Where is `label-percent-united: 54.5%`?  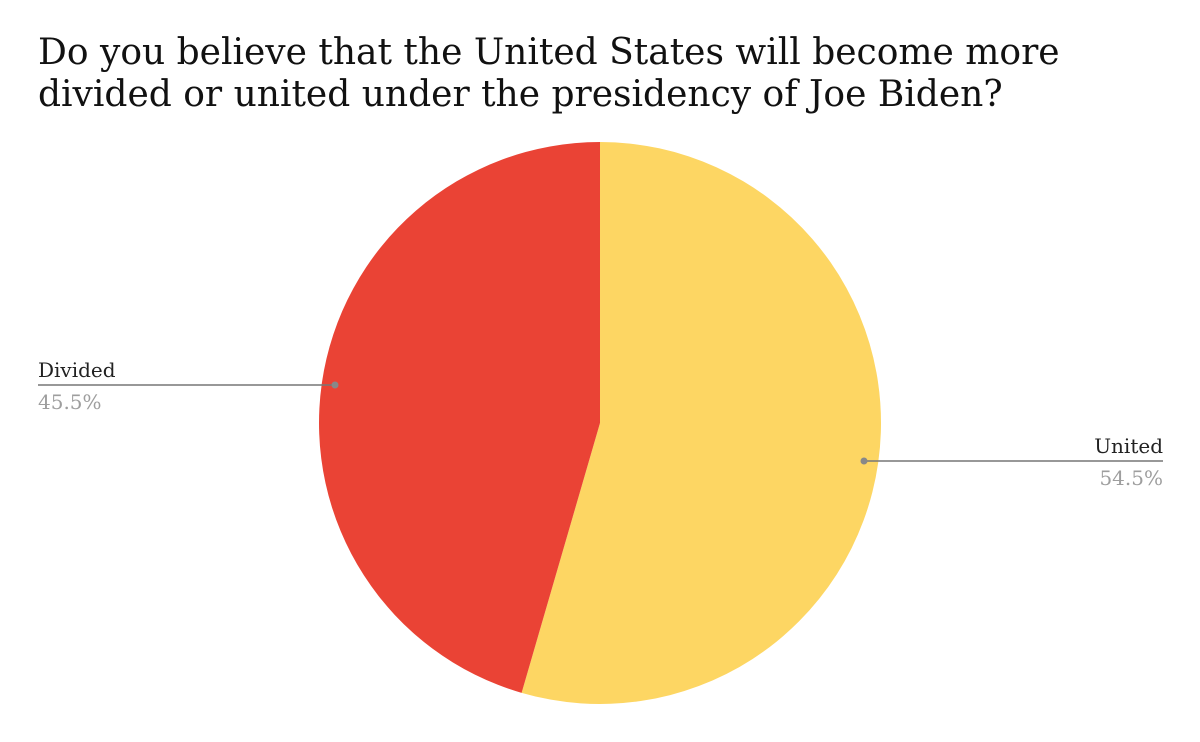
label-percent-united: 54.5% is located at coordinates (1131, 478).